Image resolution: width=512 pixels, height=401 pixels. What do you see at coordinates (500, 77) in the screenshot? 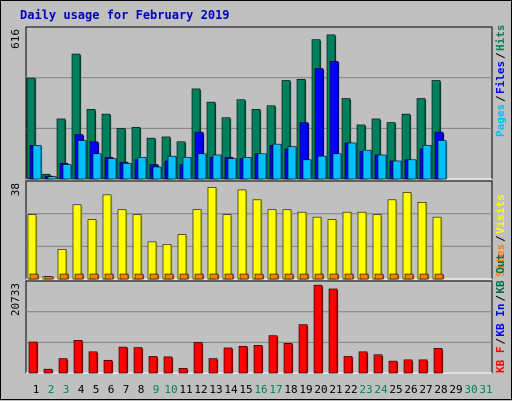
I see `legend-hits-files: Files` at bounding box center [500, 77].